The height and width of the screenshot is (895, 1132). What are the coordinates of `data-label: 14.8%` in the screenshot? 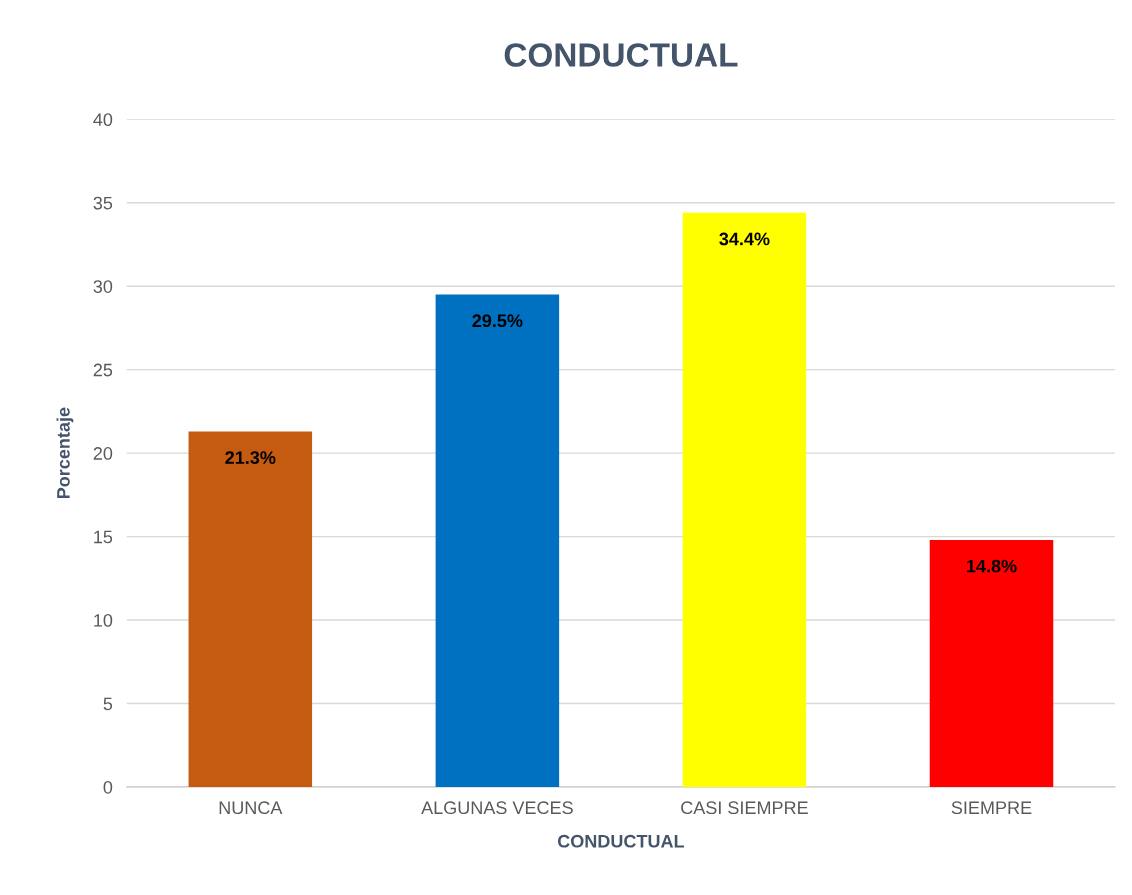 It's located at (992, 566).